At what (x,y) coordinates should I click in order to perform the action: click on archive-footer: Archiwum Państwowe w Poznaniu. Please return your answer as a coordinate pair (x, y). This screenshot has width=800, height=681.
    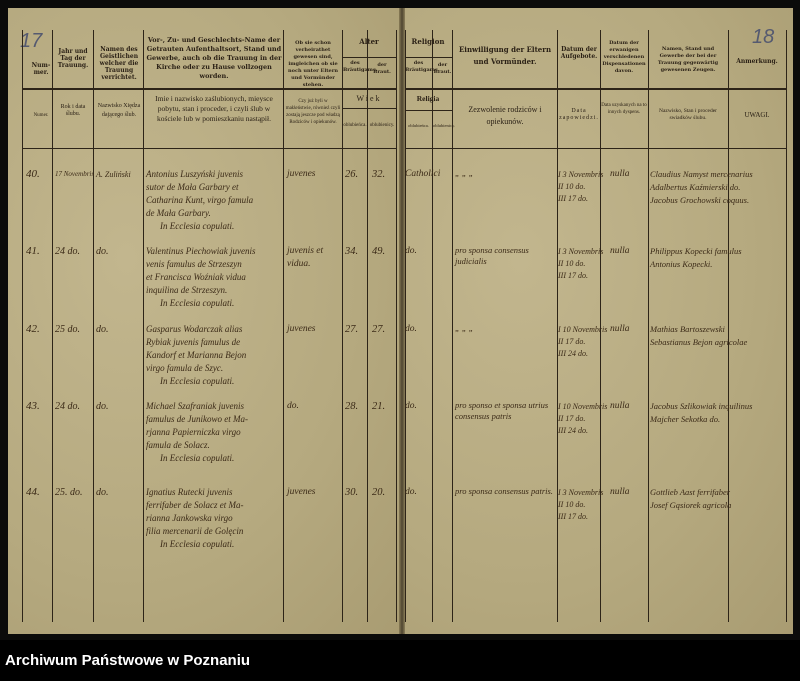
    Looking at the image, I should click on (400, 660).